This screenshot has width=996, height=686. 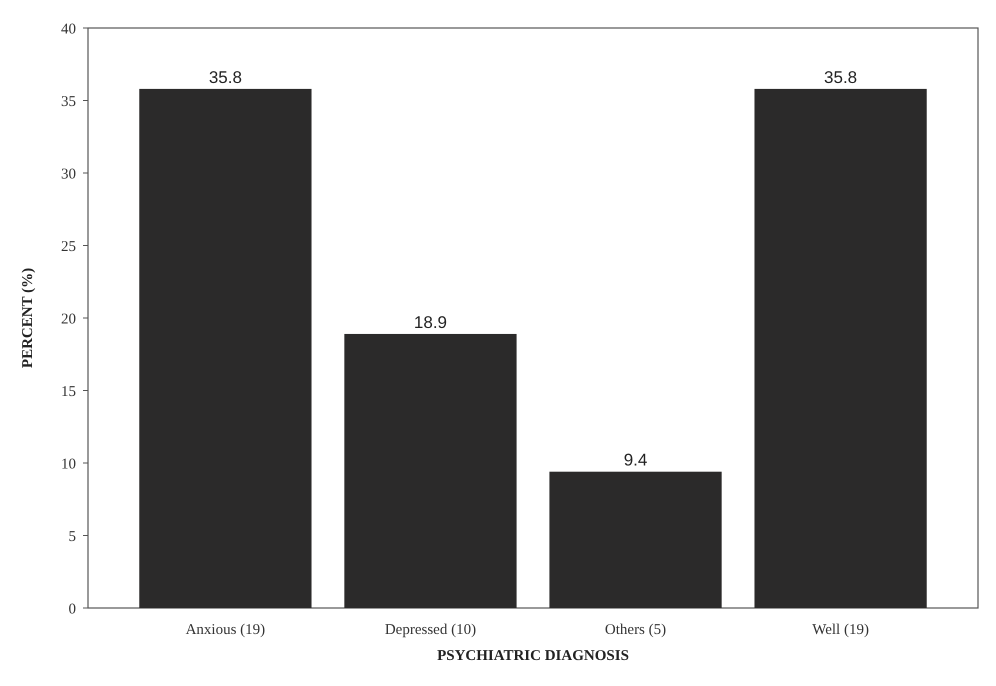 What do you see at coordinates (68, 319) in the screenshot?
I see `y-tick-label: 20` at bounding box center [68, 319].